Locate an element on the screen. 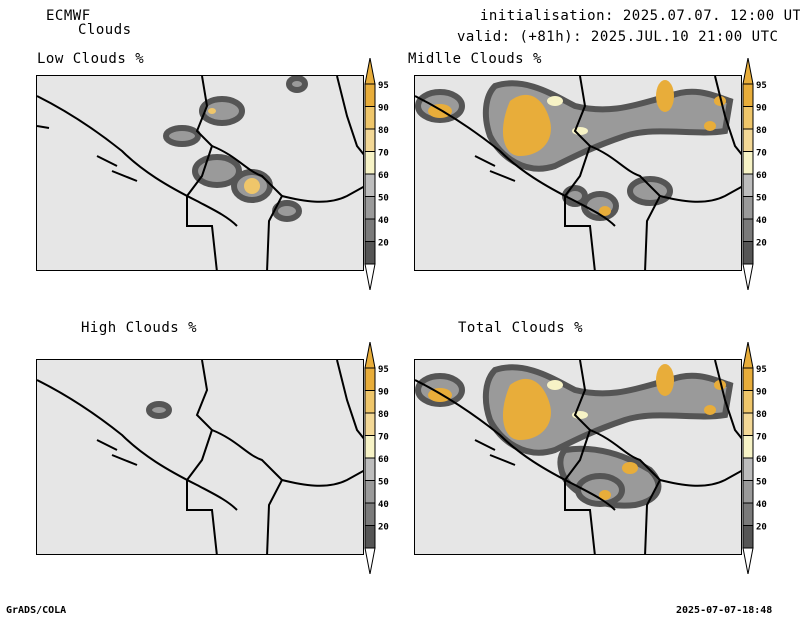 The height and width of the screenshot is (618, 800). valid-time: valid: (+81h): 2025.JUL.10 21:00 UTC is located at coordinates (618, 37).